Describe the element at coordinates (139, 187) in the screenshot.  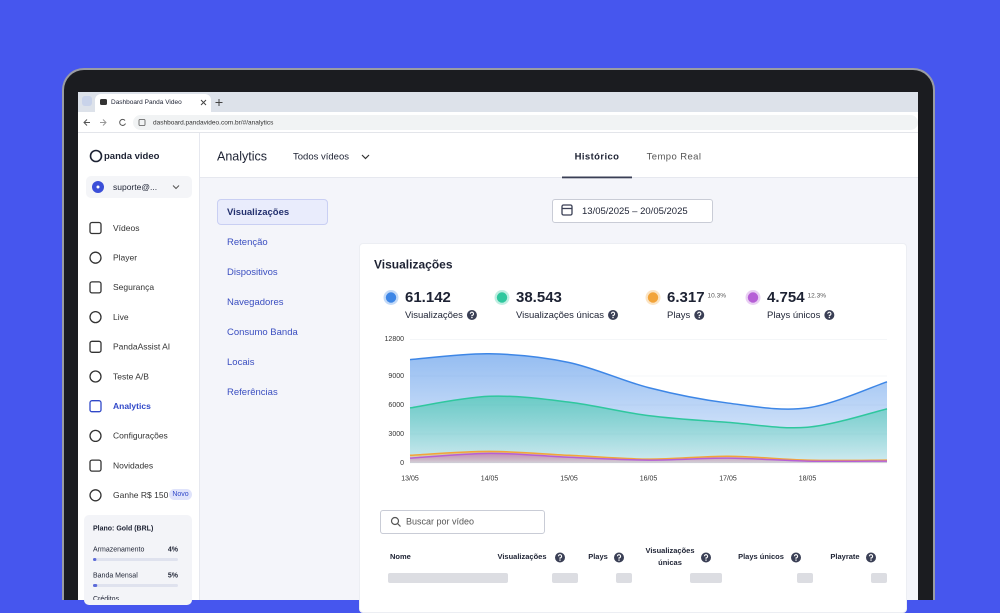
I see `account-button` at that location.